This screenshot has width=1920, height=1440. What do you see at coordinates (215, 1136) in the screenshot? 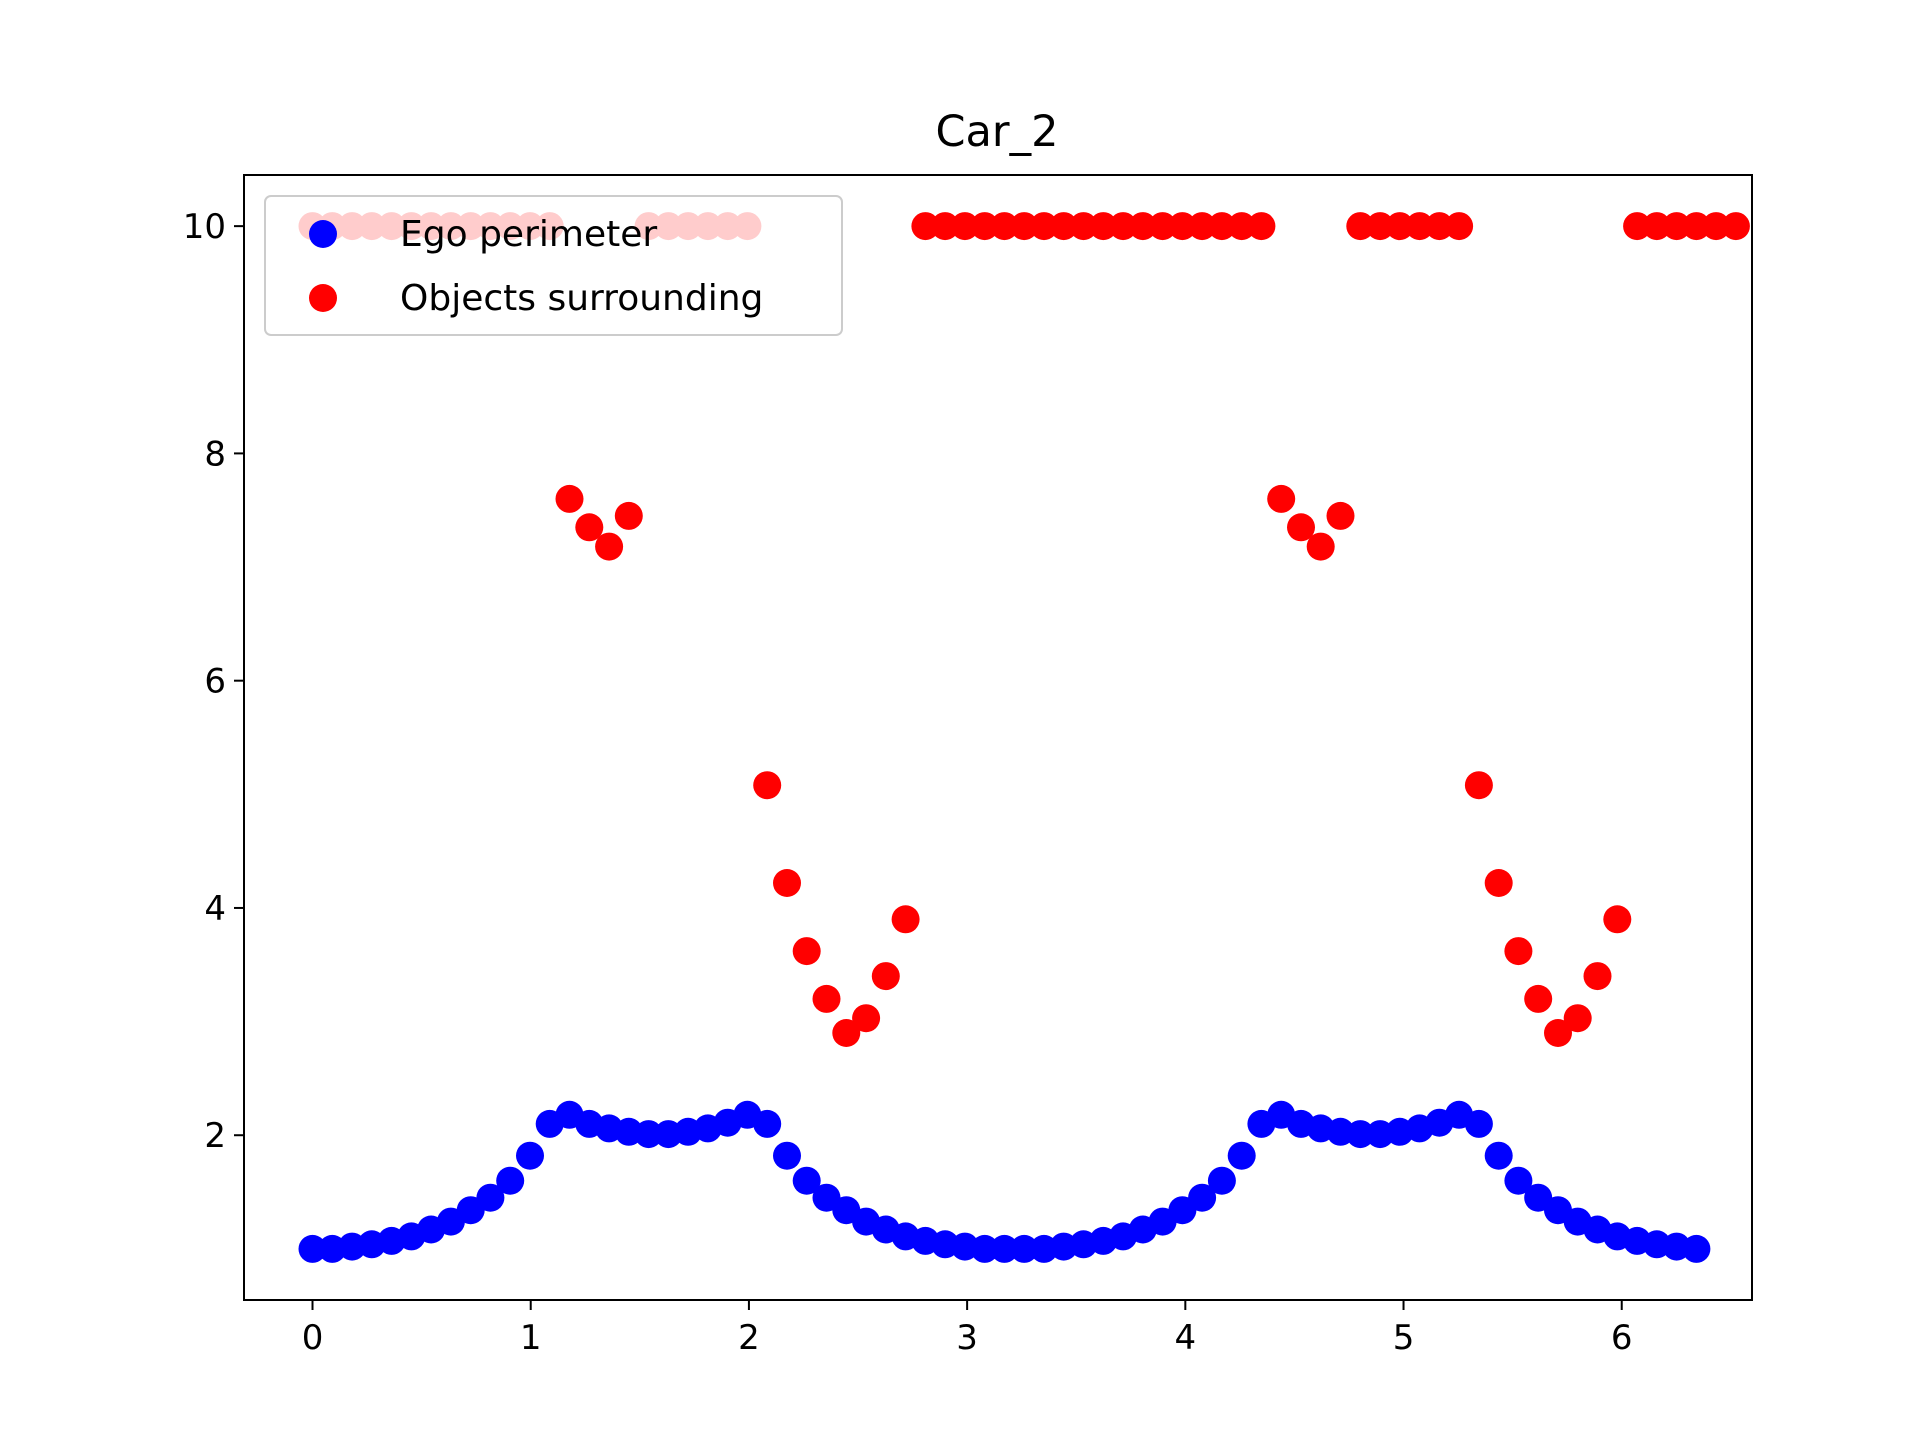
I see `y-tick-label-2: 2` at bounding box center [215, 1136].